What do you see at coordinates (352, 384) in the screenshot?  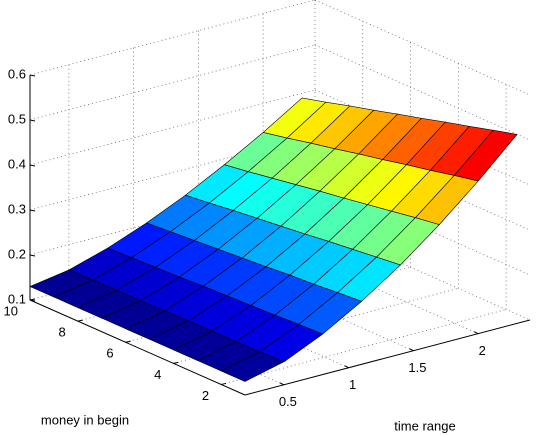 I see `x-tick-label: 1` at bounding box center [352, 384].